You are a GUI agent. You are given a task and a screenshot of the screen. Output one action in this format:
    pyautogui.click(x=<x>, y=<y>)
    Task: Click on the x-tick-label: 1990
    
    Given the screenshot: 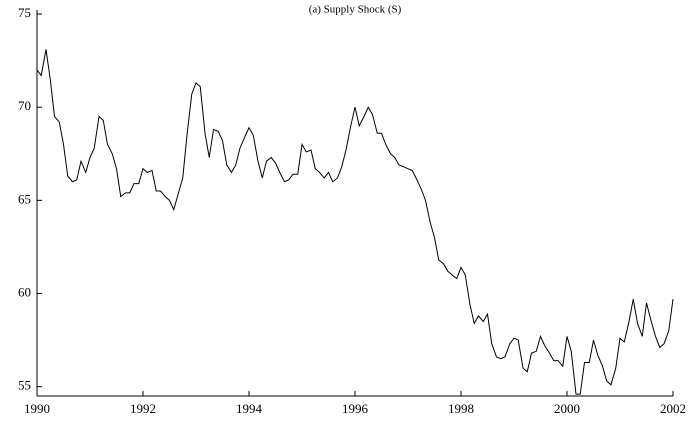 What is the action you would take?
    pyautogui.click(x=37, y=408)
    